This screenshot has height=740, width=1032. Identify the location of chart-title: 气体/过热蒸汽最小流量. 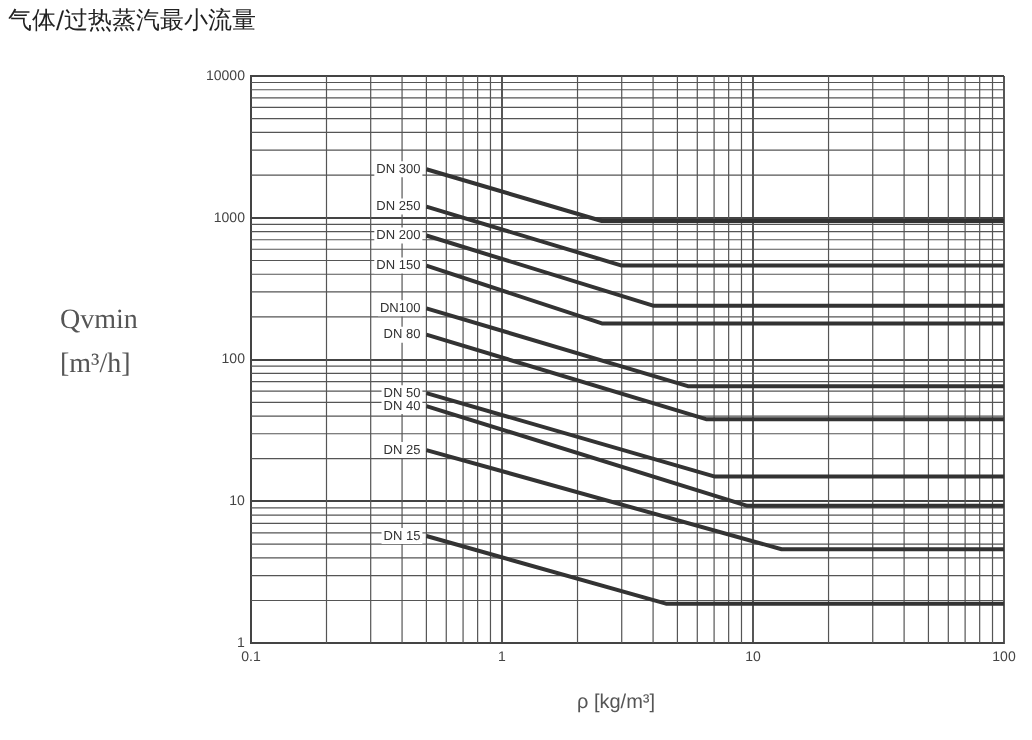
(132, 21).